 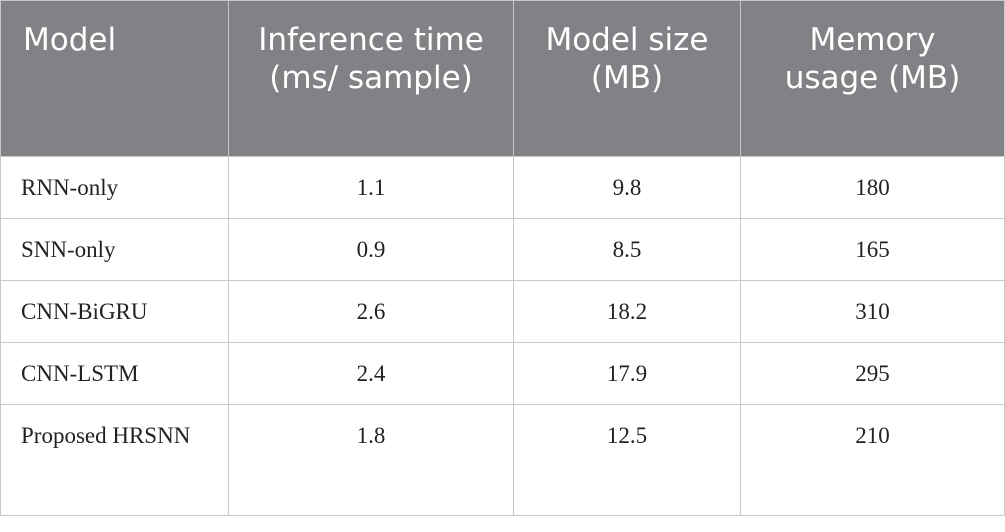 What do you see at coordinates (371, 460) in the screenshot?
I see `cell-value: 1.8` at bounding box center [371, 460].